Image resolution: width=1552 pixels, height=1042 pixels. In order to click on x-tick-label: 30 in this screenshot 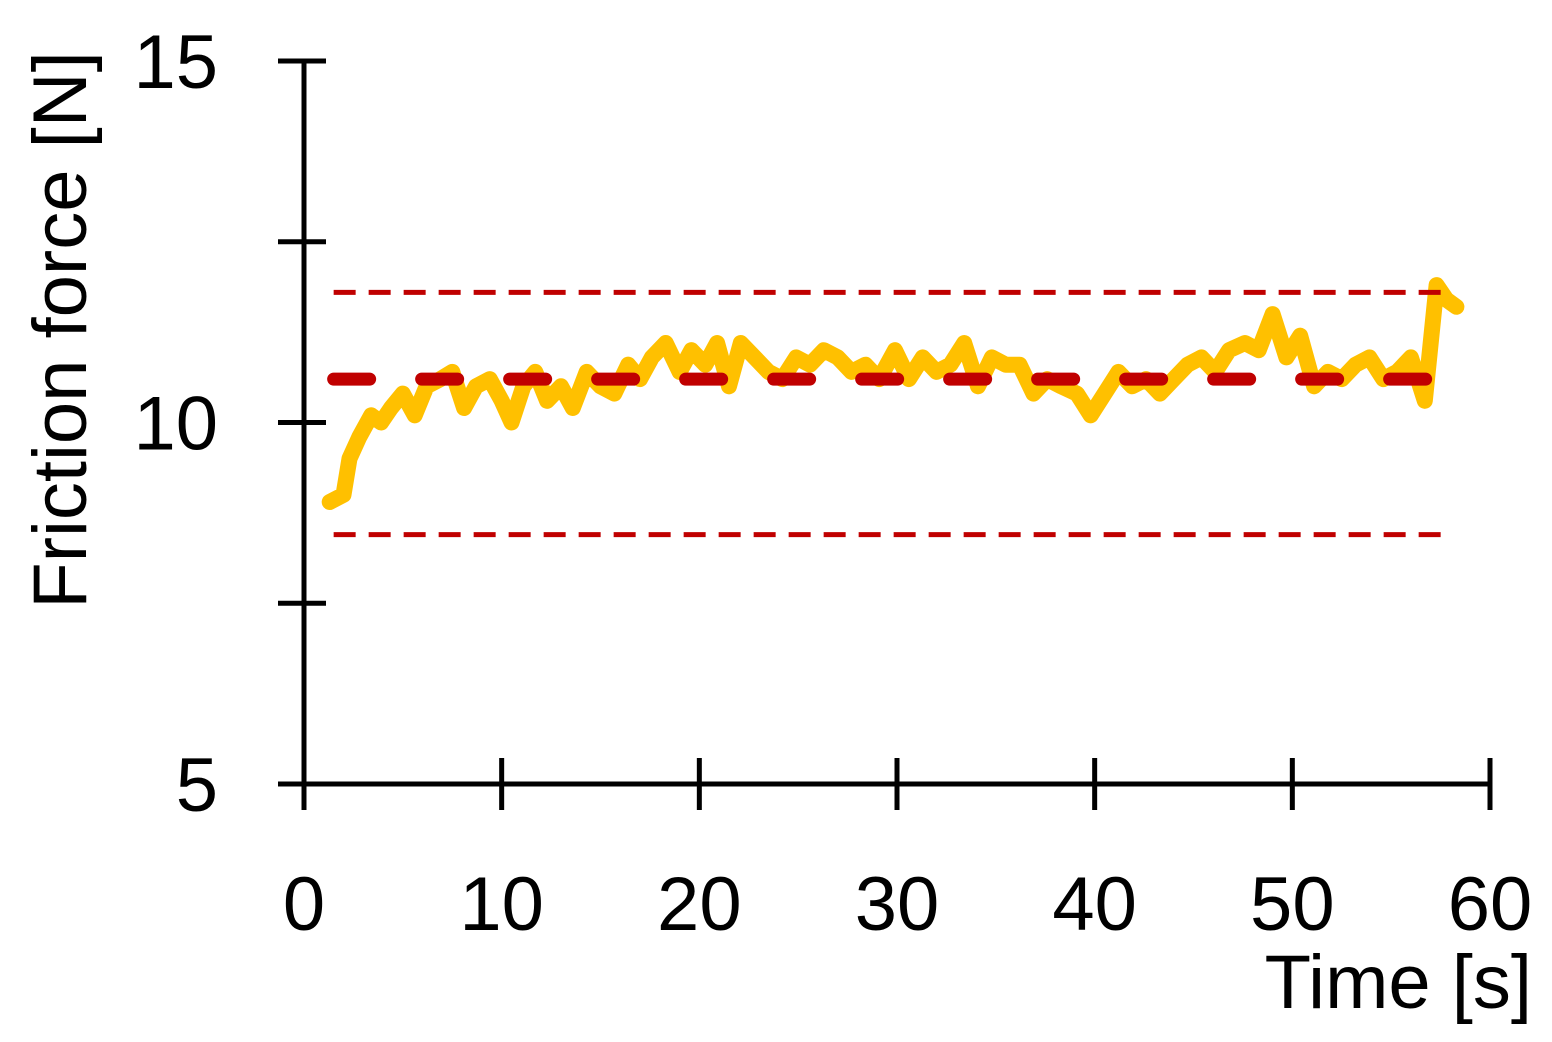, I will do `click(897, 904)`.